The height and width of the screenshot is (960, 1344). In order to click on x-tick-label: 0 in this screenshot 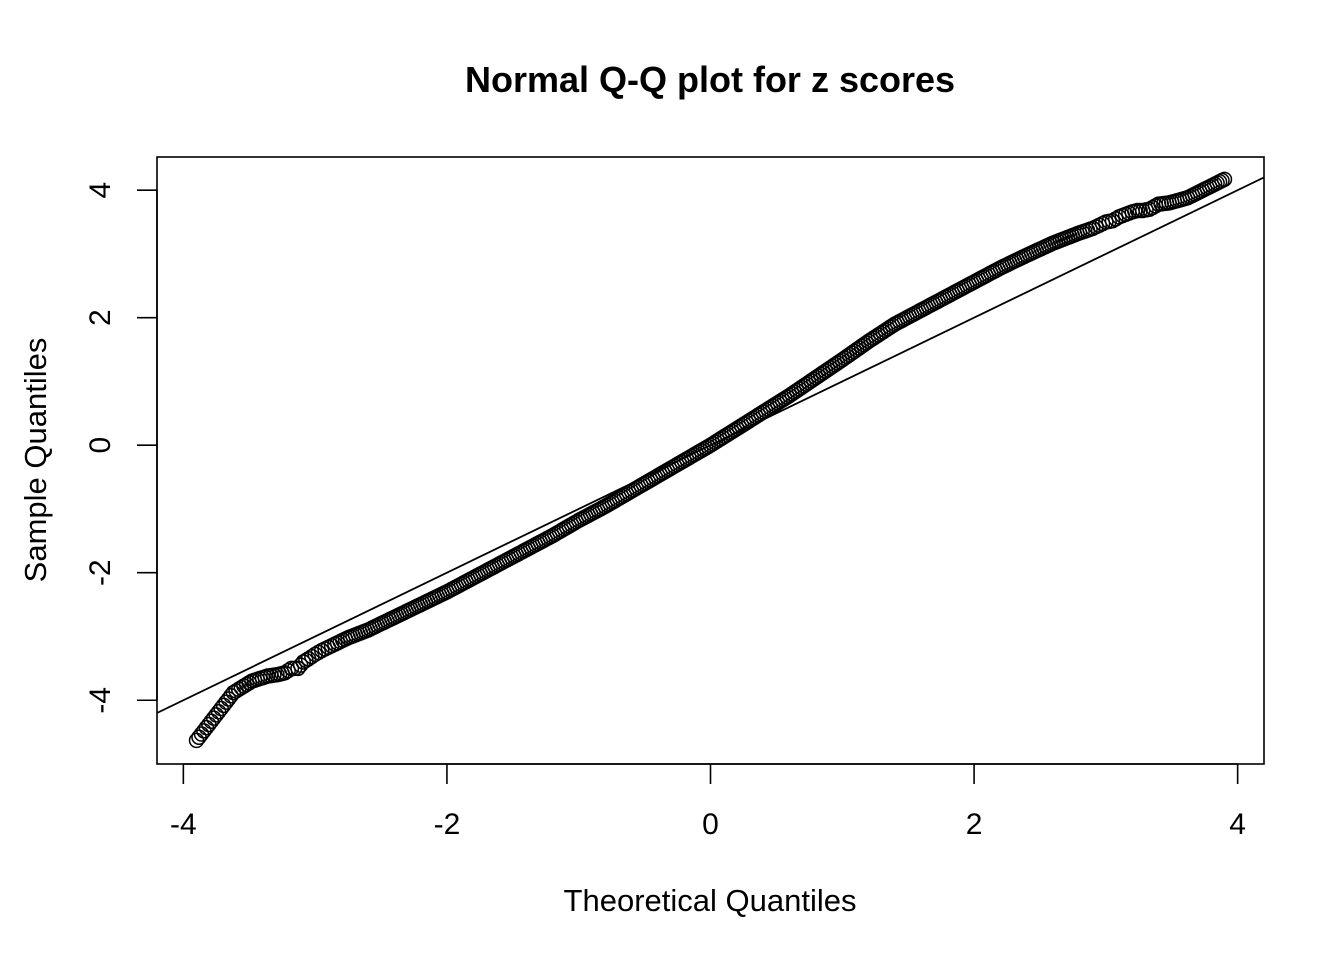, I will do `click(710, 824)`.